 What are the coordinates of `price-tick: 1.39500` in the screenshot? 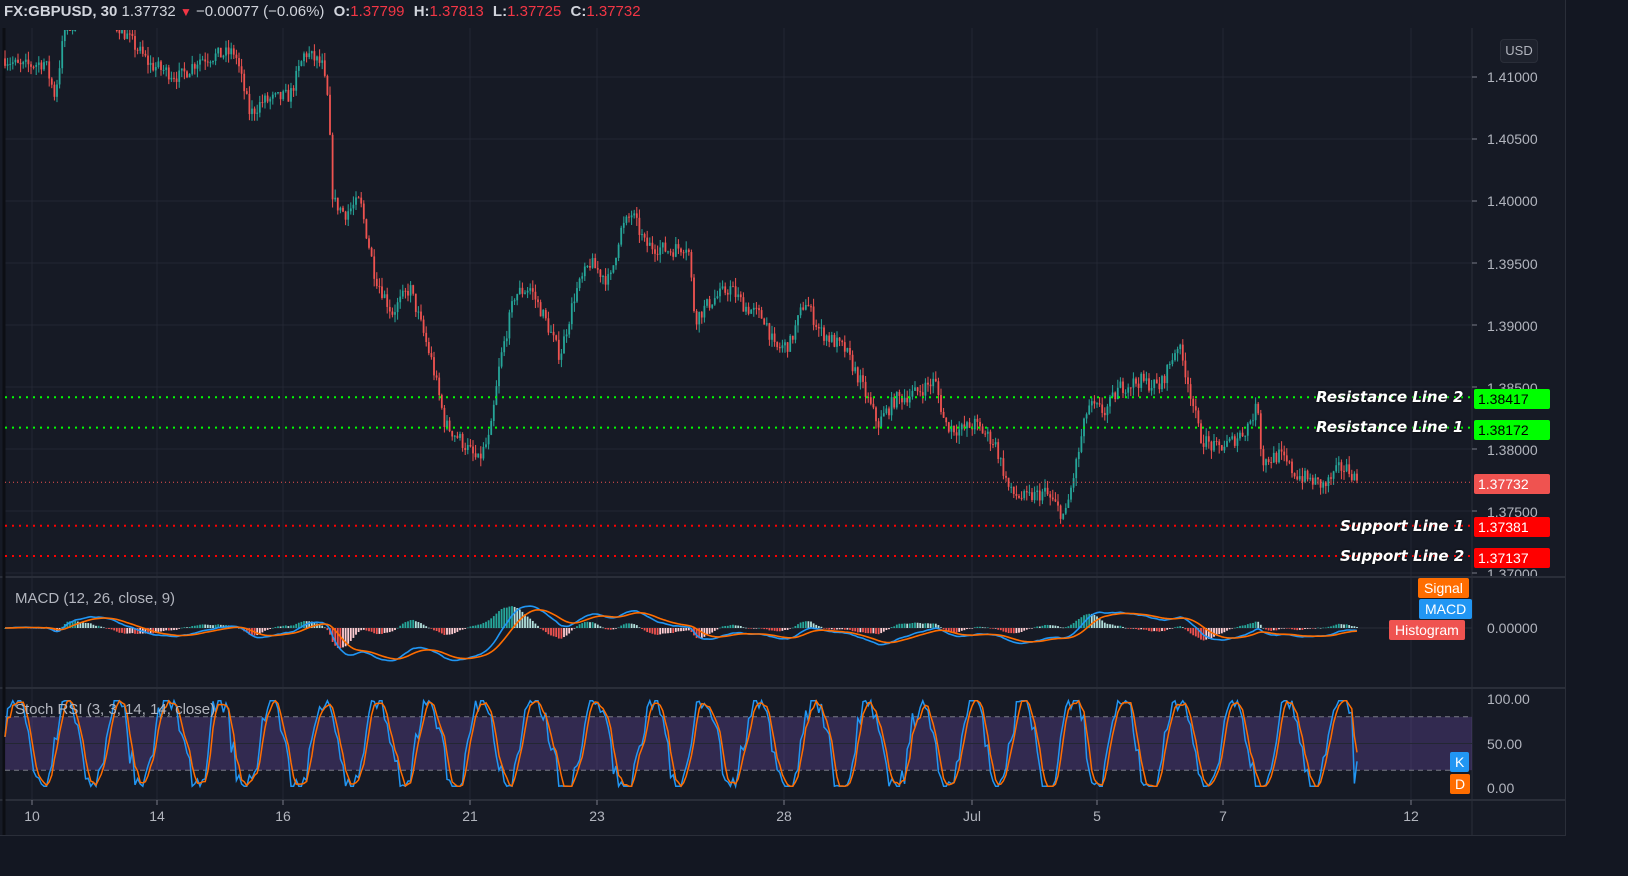 It's located at (1512, 264).